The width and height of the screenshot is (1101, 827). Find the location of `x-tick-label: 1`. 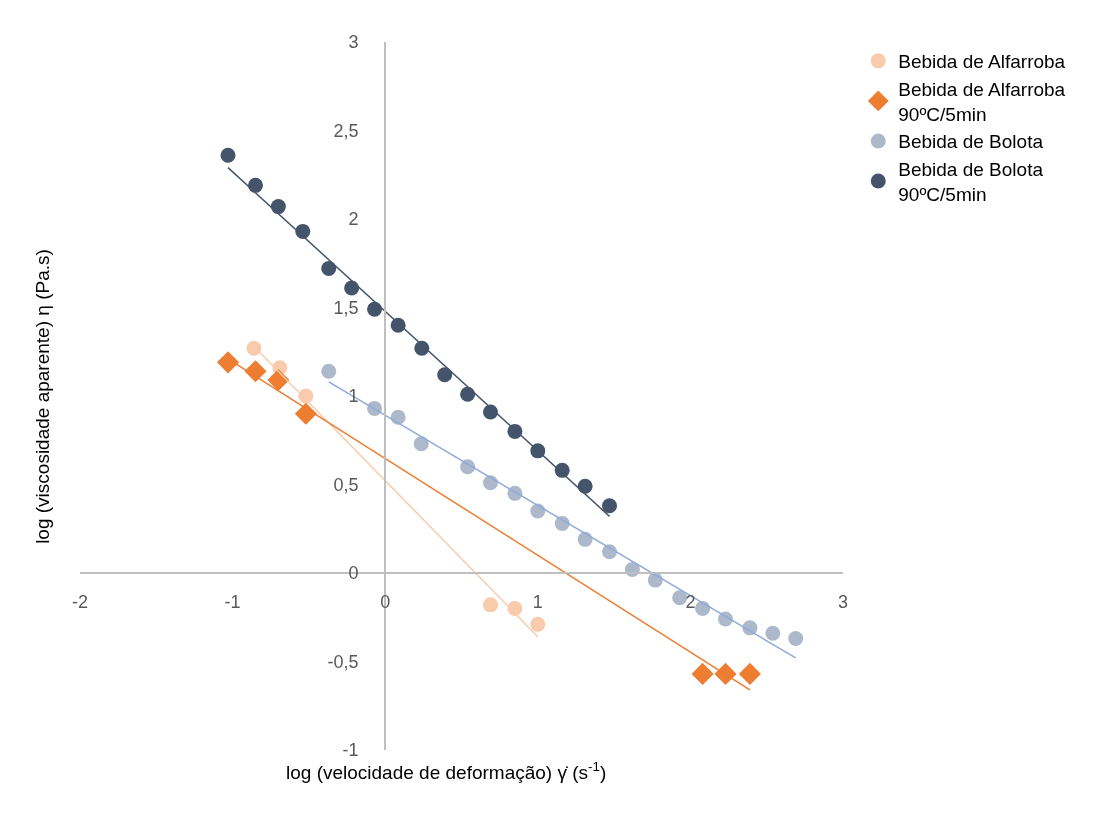

x-tick-label: 1 is located at coordinates (537, 601).